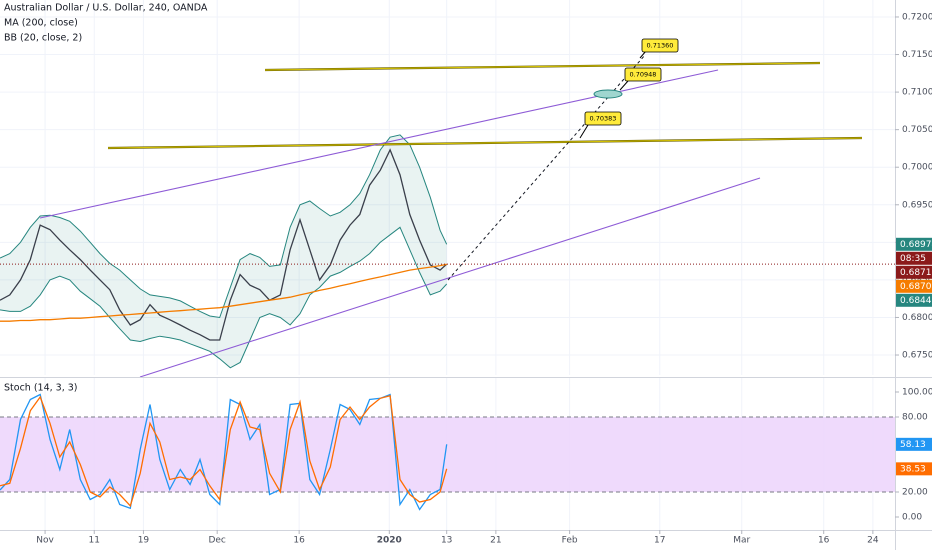 The width and height of the screenshot is (932, 550). Describe the element at coordinates (917, 393) in the screenshot. I see `y2-tick-label: 100.00` at that location.